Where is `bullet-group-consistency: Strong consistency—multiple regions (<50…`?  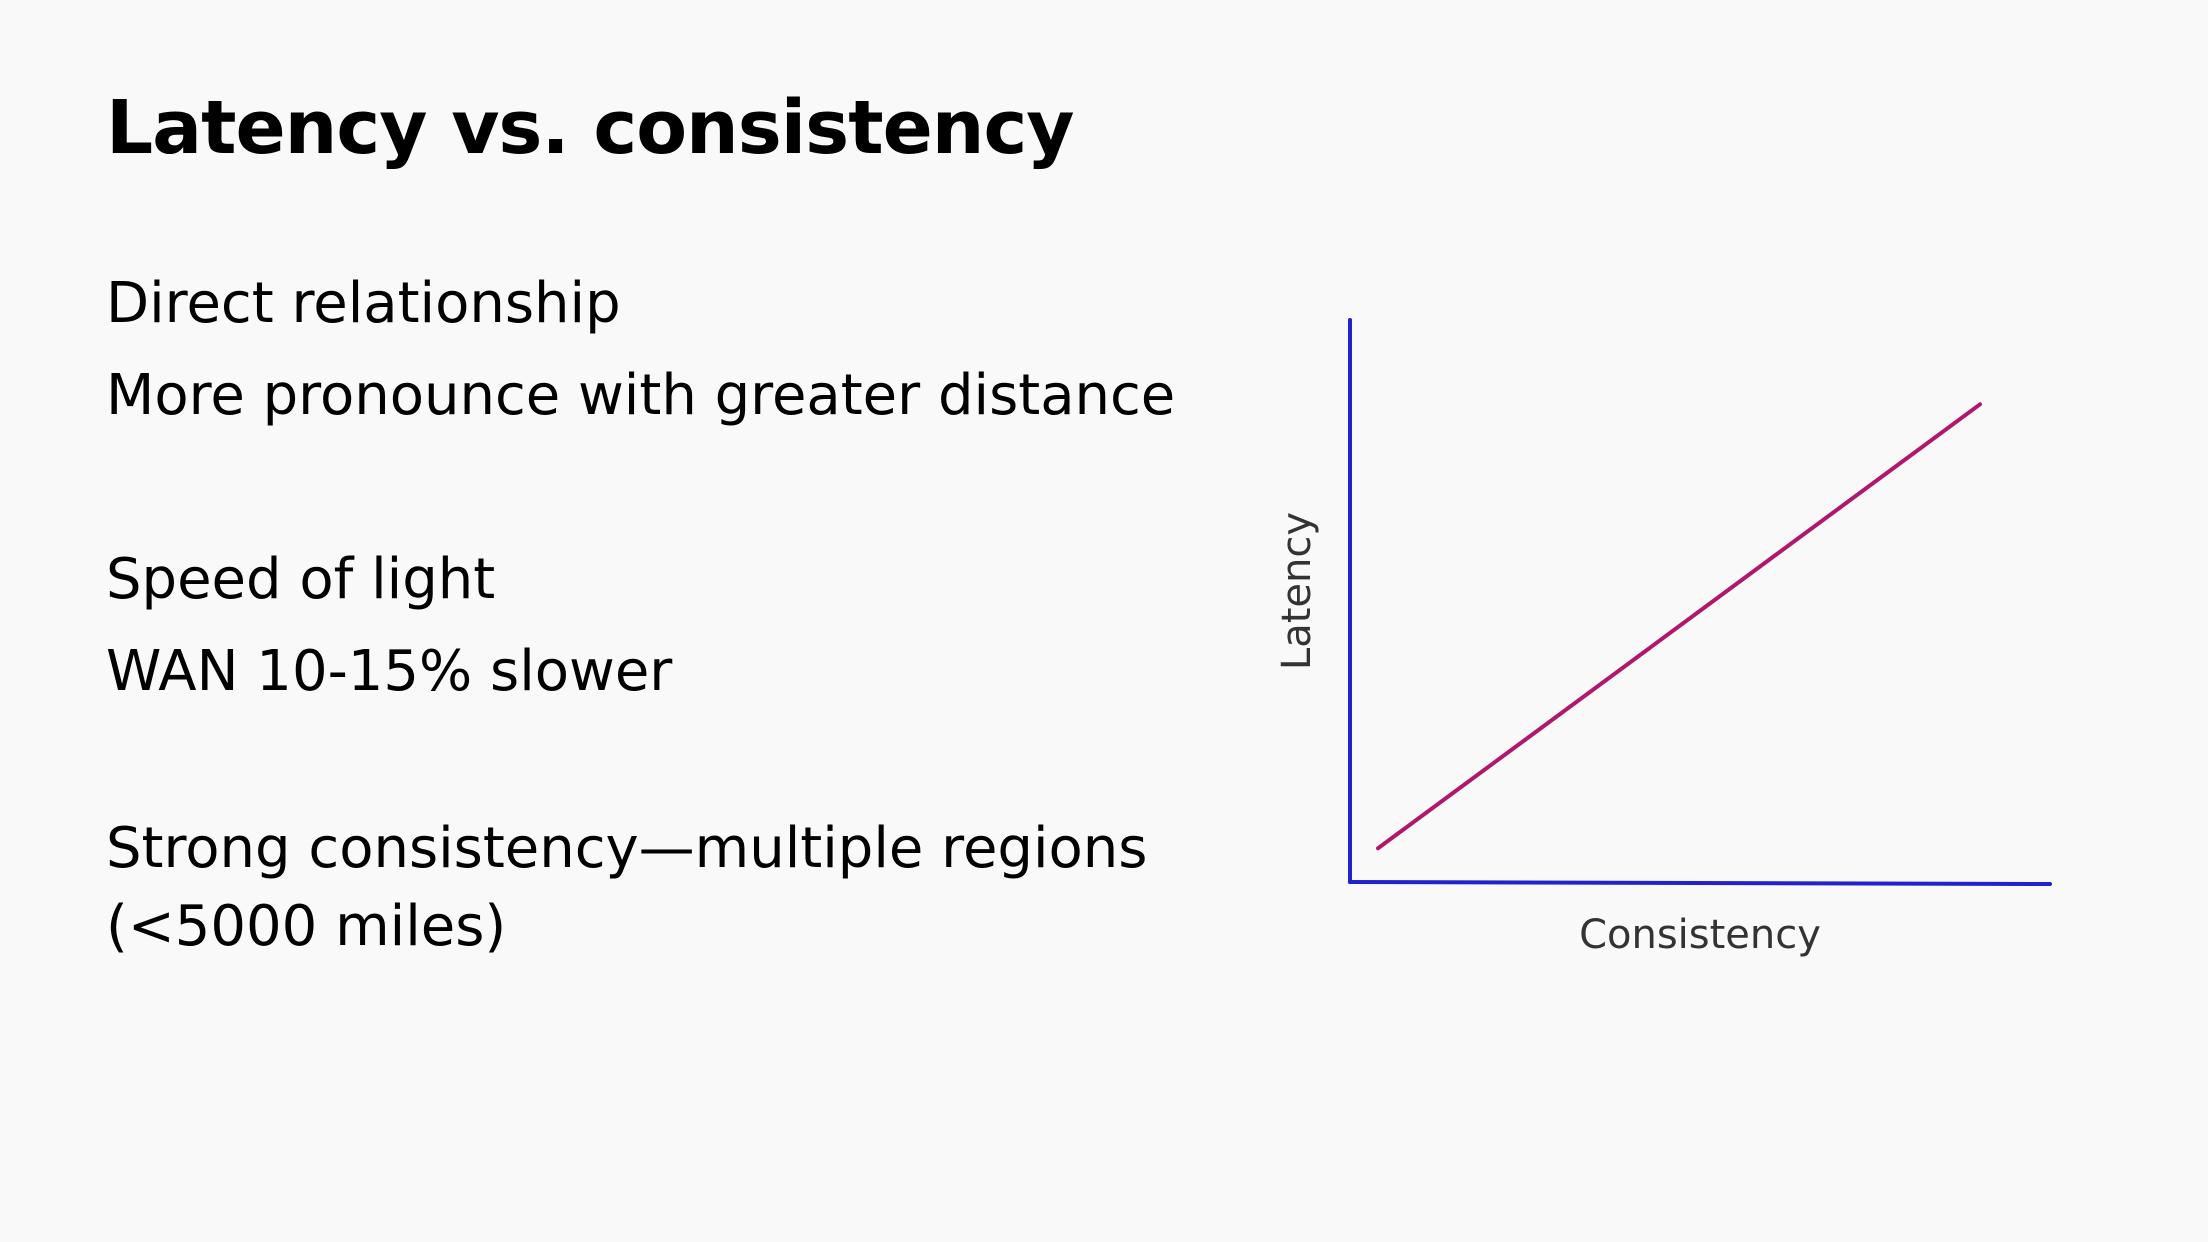
bullet-group-consistency: Strong consistency—multiple regions (<50… is located at coordinates (676, 888).